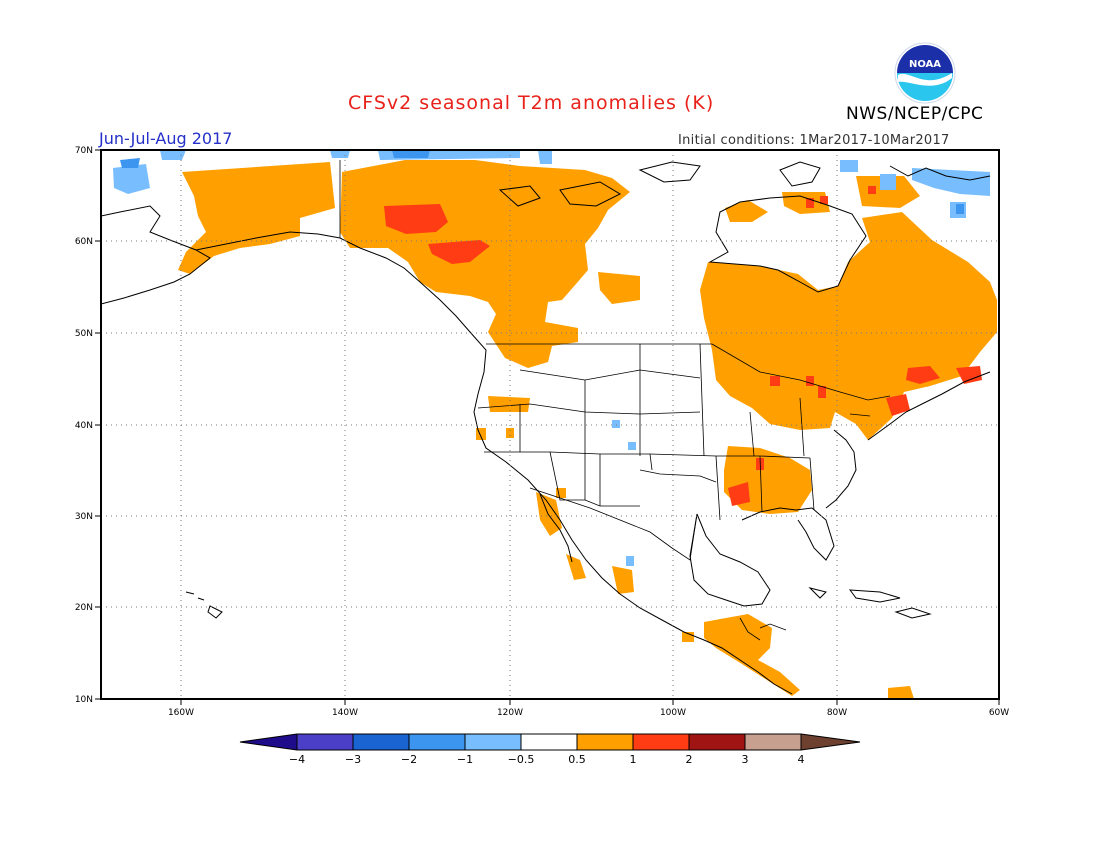 Image resolution: width=1100 pixels, height=850 pixels. Describe the element at coordinates (925, 64) in the screenshot. I see `logo-text: NOAA` at that location.